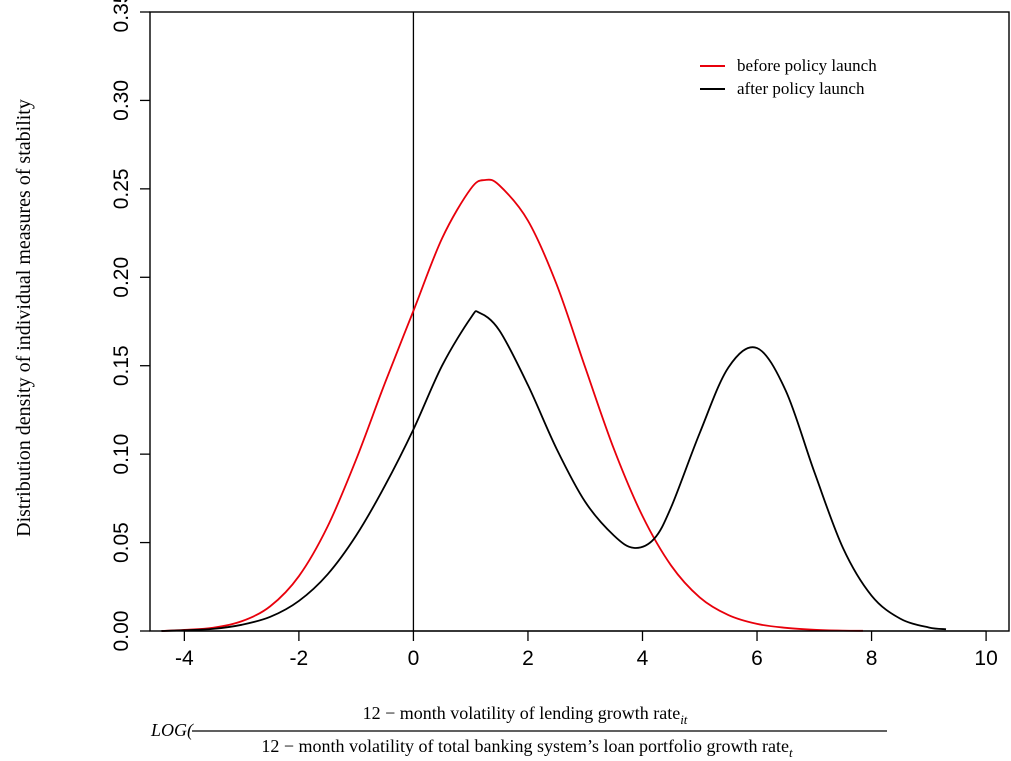 This screenshot has width=1011, height=761. Describe the element at coordinates (643, 658) in the screenshot. I see `x-tick-label: 4` at that location.